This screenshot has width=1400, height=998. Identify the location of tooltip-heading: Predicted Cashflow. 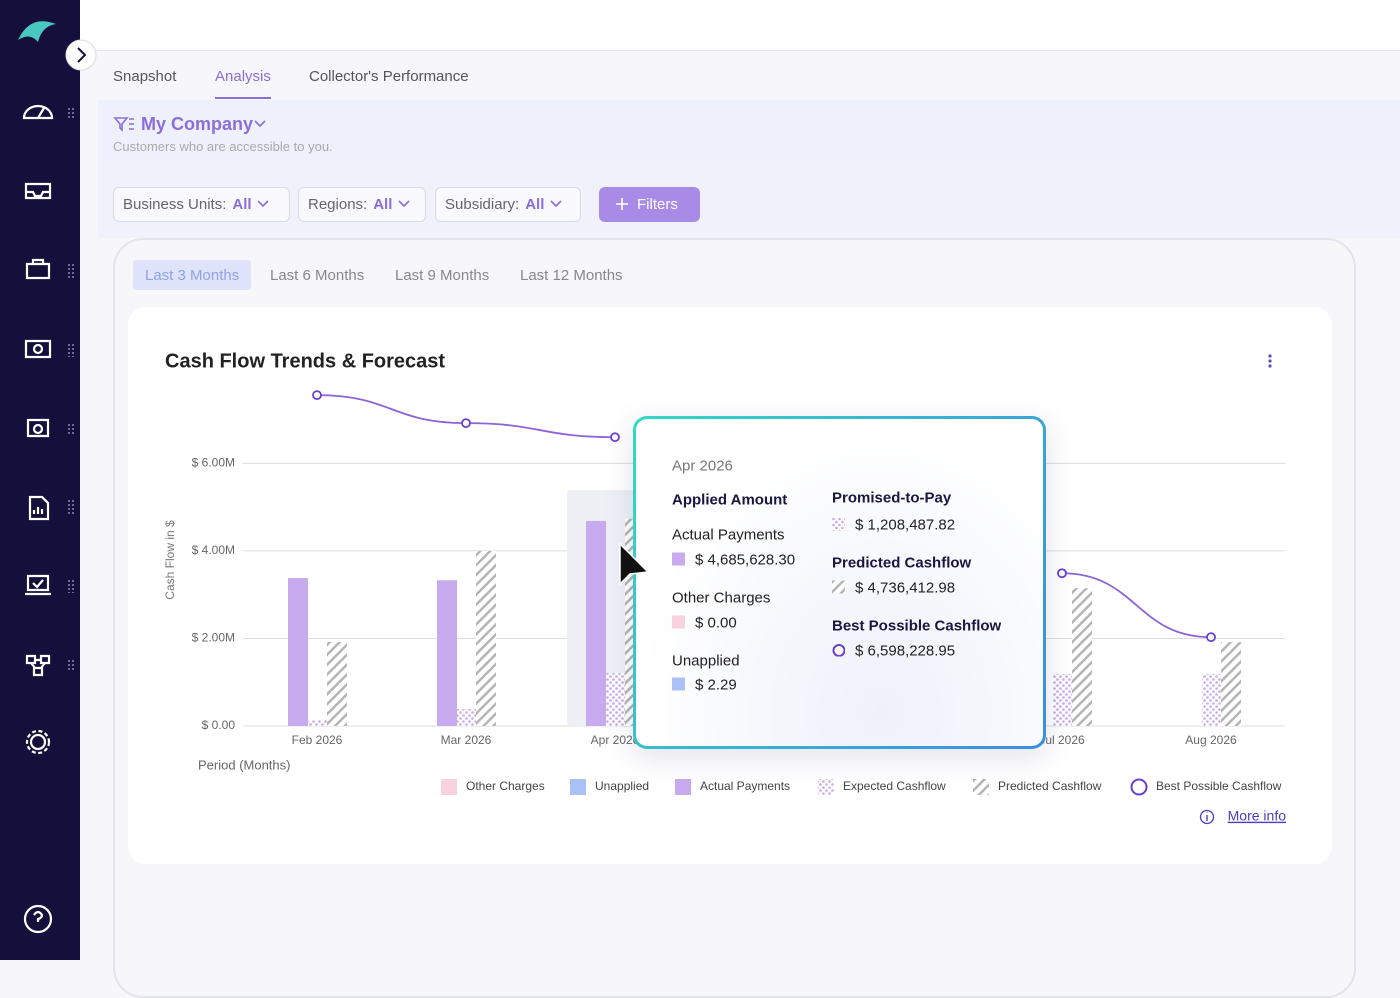
(901, 563).